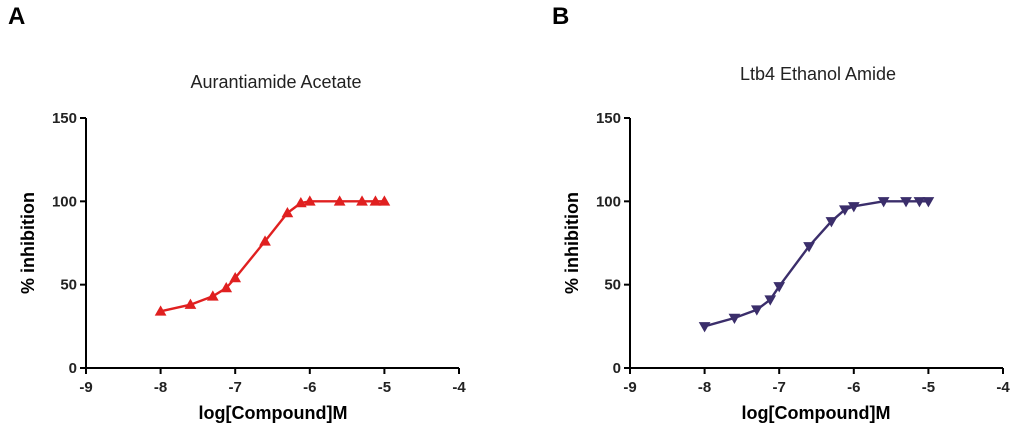 The height and width of the screenshot is (430, 1020). Describe the element at coordinates (275, 82) in the screenshot. I see `chart-title-a: Aurantiamide Acetate` at that location.